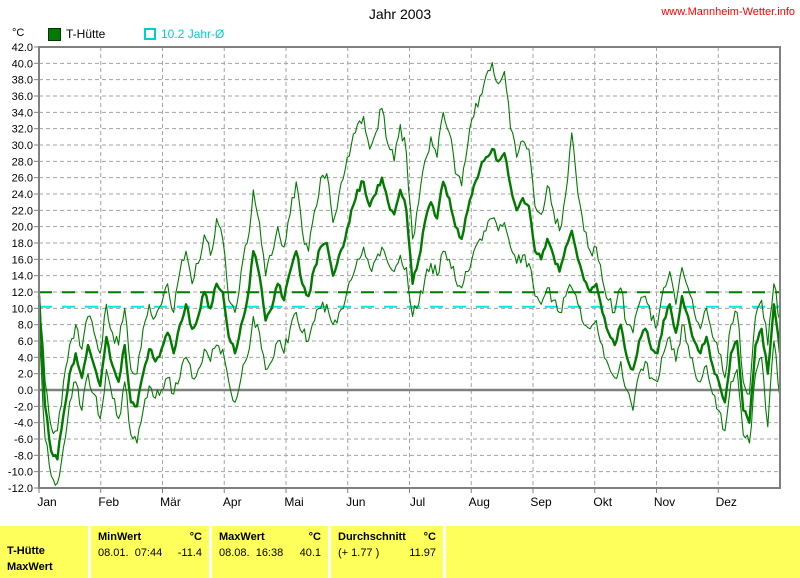 The height and width of the screenshot is (578, 800). I want to click on y-axis-tick-label: 28.0, so click(22, 162).